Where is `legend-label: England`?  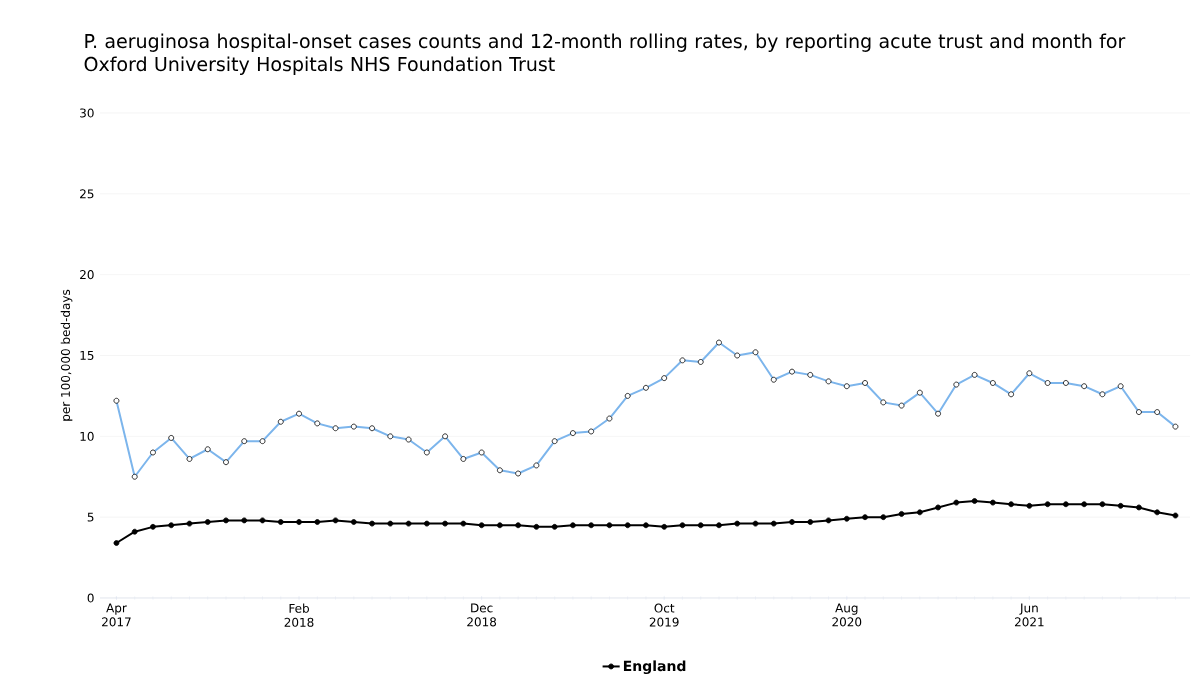
legend-label: England is located at coordinates (654, 667).